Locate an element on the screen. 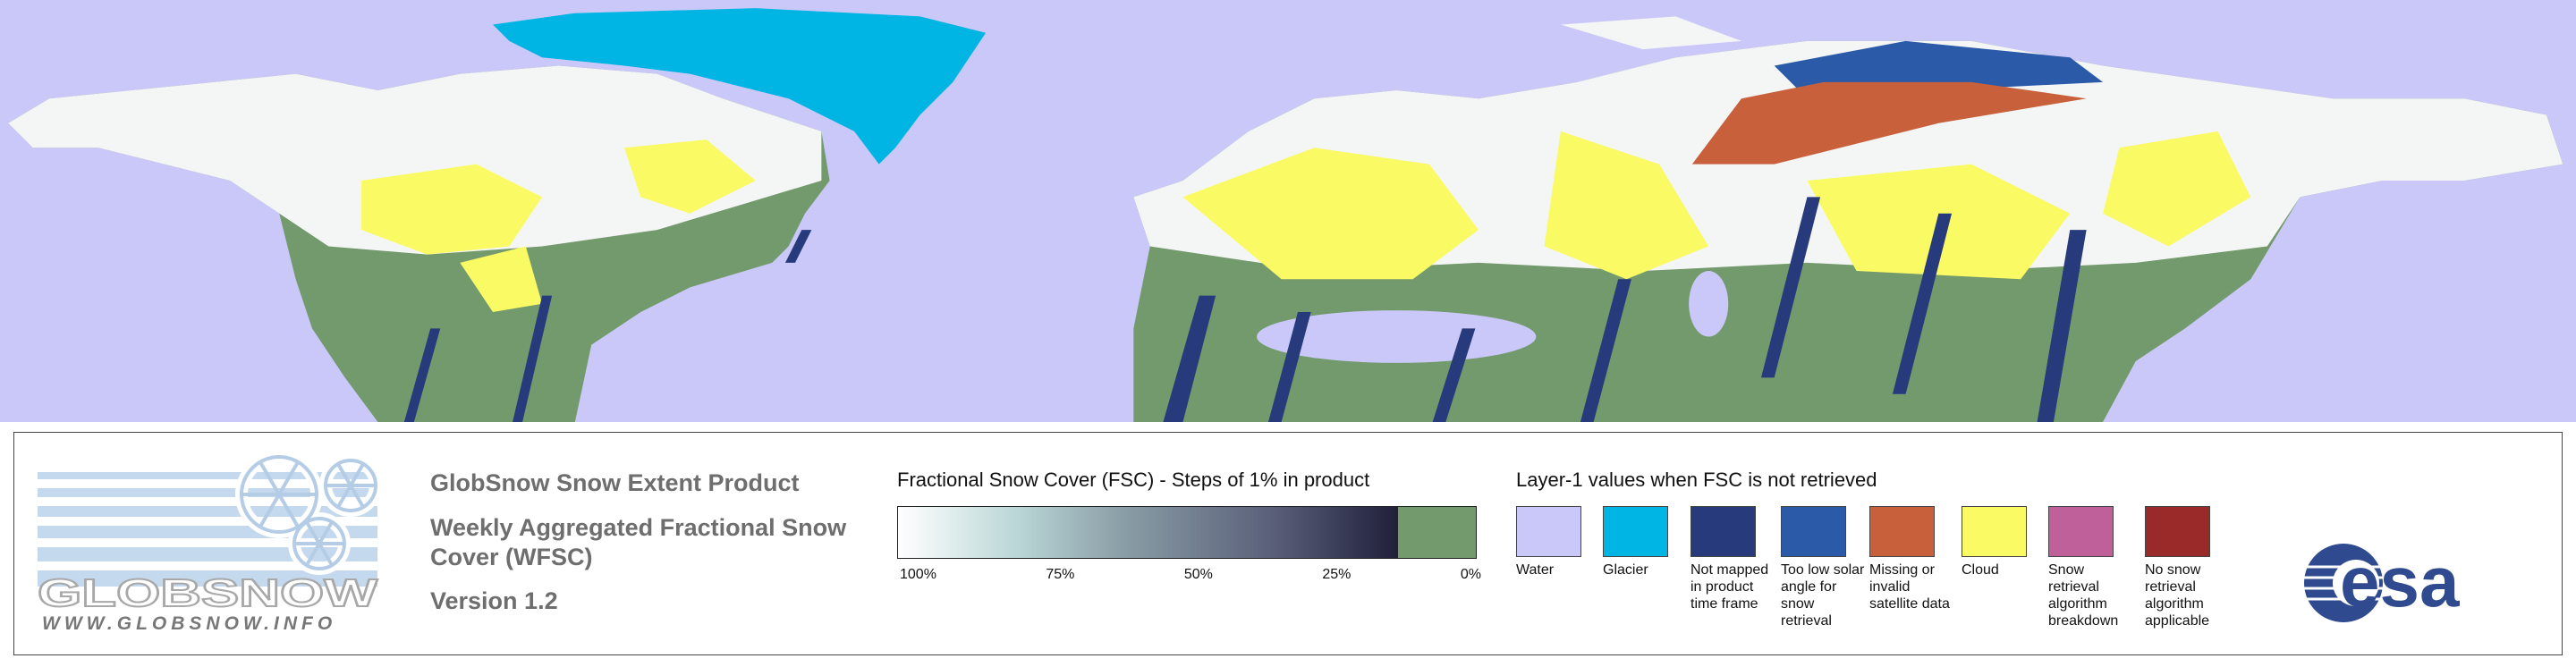 Image resolution: width=2576 pixels, height=667 pixels. product-version: Version 1.2 is located at coordinates (494, 601).